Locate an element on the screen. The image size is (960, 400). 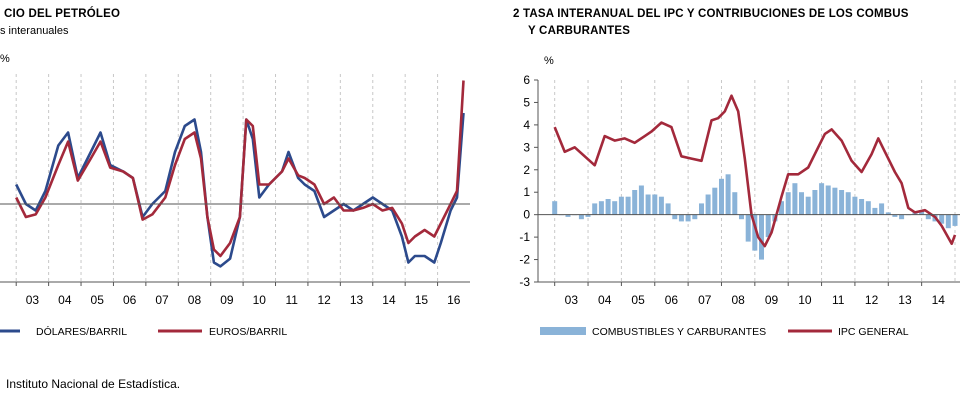
left-x-tick-label: 03 is located at coordinates (33, 300).